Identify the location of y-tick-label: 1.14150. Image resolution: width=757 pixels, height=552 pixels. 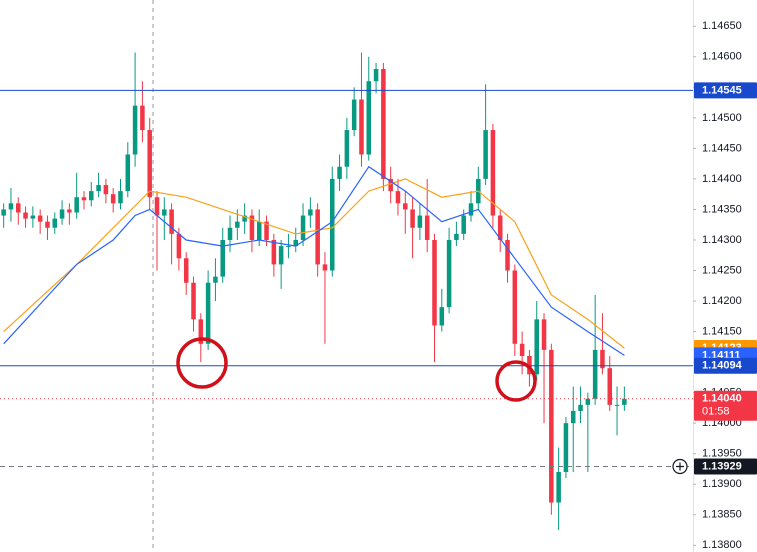
(722, 331).